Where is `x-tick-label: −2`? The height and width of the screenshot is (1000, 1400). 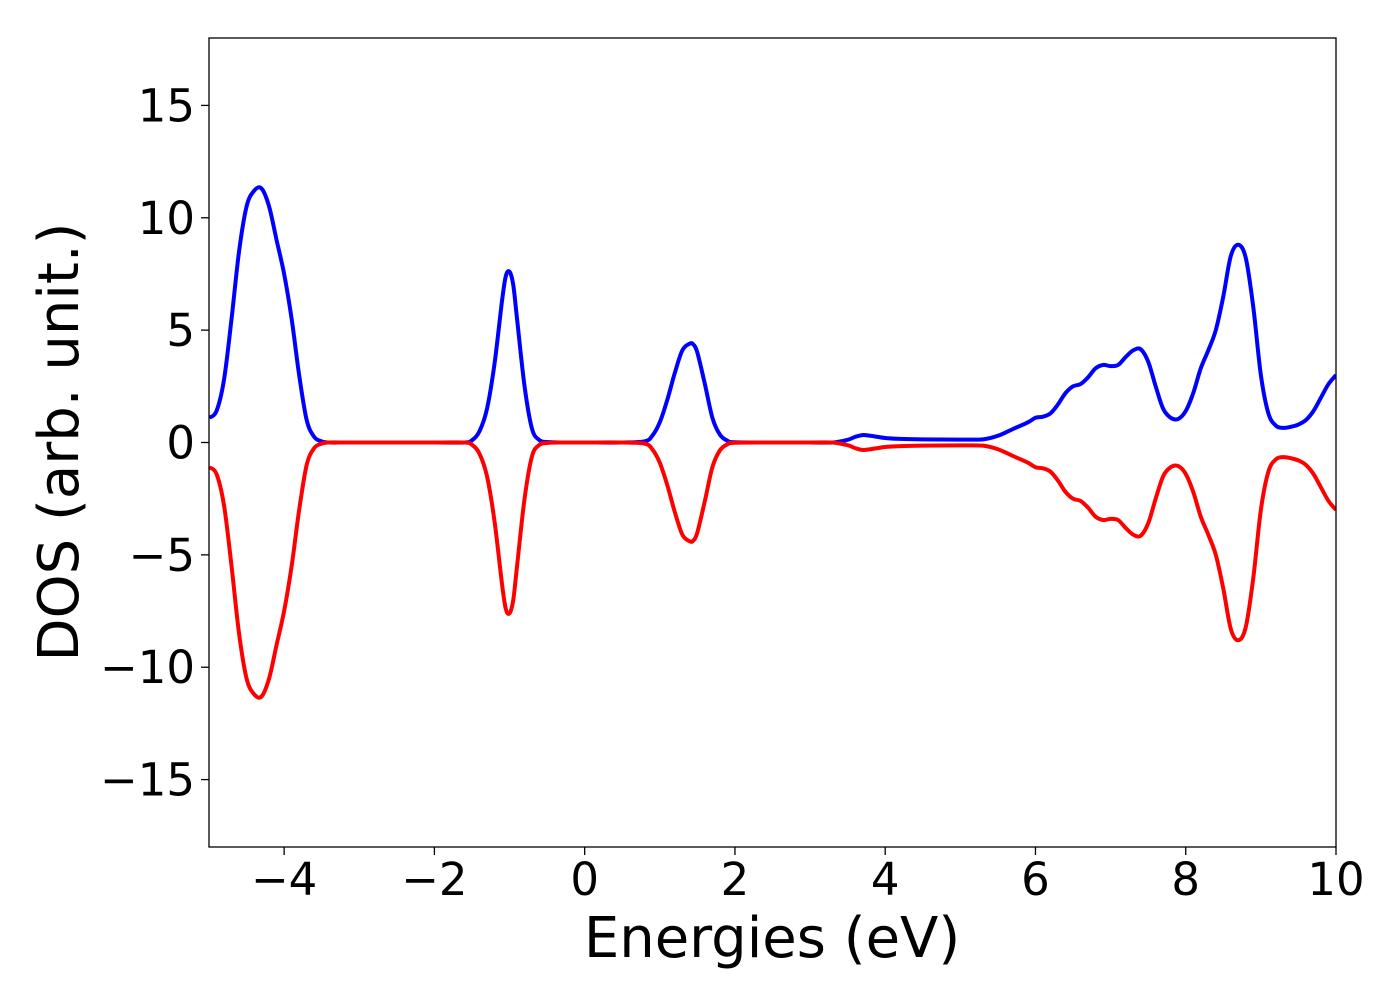
x-tick-label: −2 is located at coordinates (434, 879).